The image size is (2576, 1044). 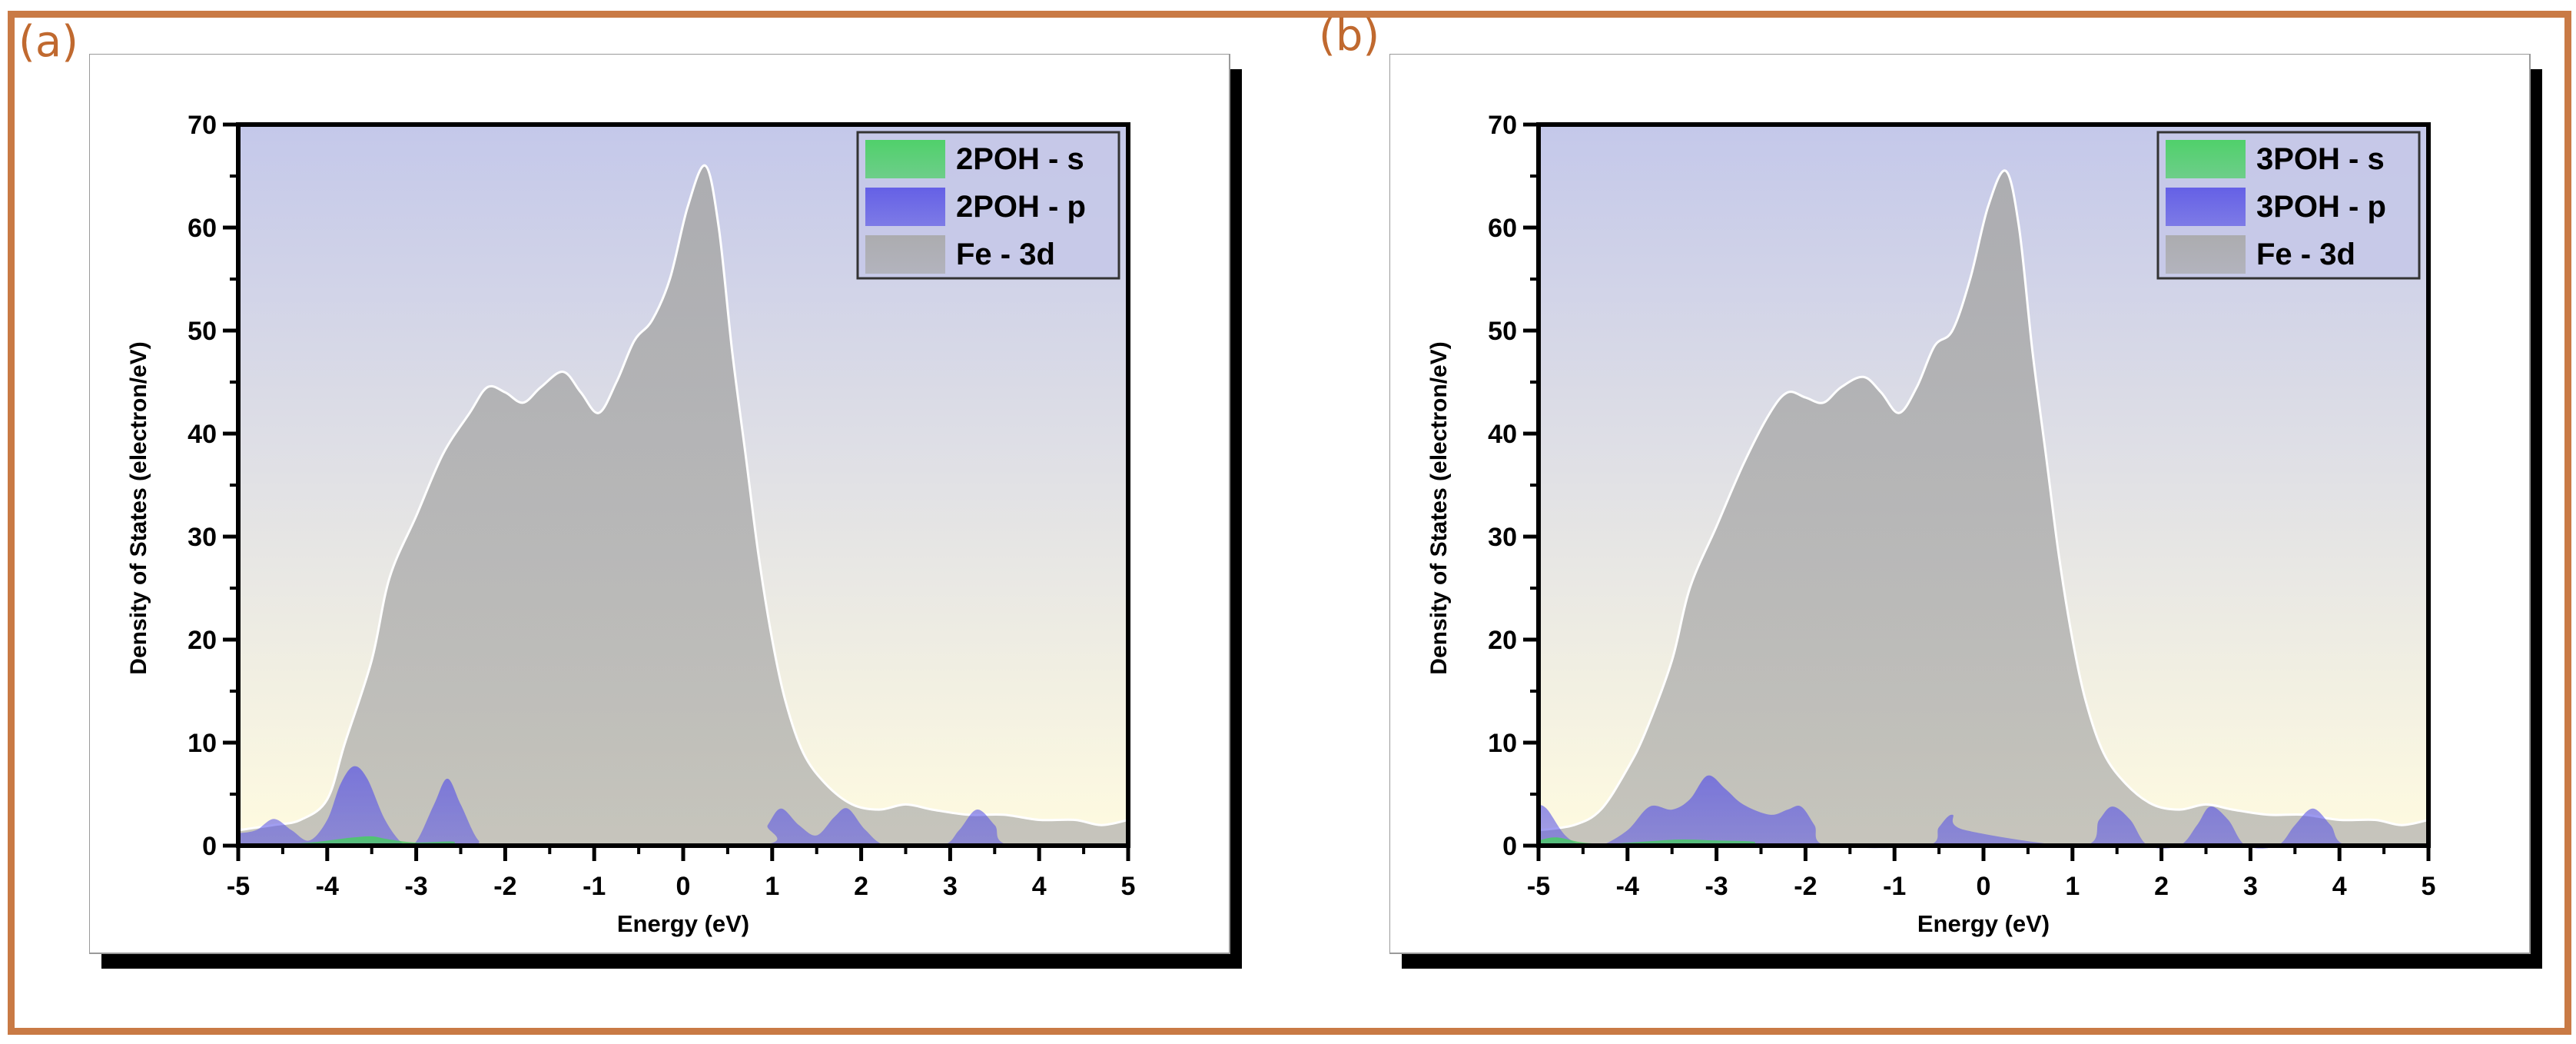 What do you see at coordinates (1021, 207) in the screenshot?
I see `legend-label: 2POH - p` at bounding box center [1021, 207].